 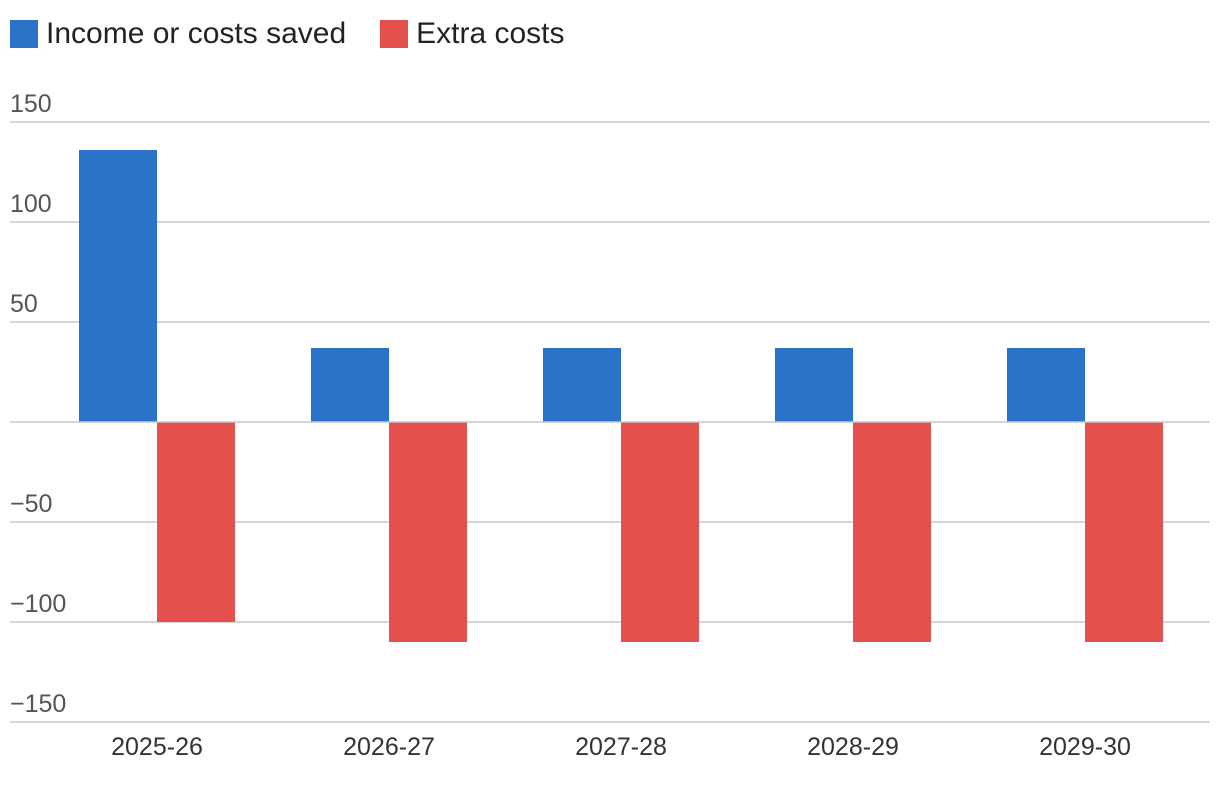 What do you see at coordinates (38, 704) in the screenshot?
I see `y-tick-label: −150` at bounding box center [38, 704].